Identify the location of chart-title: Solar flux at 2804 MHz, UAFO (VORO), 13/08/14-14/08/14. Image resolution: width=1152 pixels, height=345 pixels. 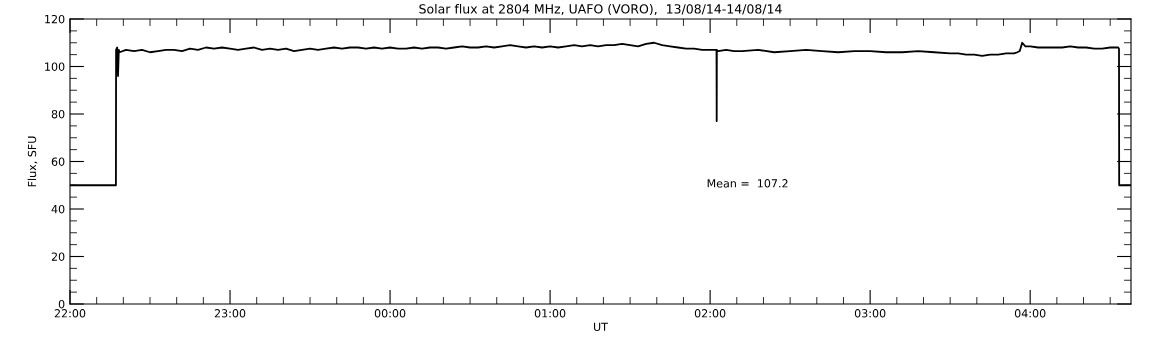
(600, 9).